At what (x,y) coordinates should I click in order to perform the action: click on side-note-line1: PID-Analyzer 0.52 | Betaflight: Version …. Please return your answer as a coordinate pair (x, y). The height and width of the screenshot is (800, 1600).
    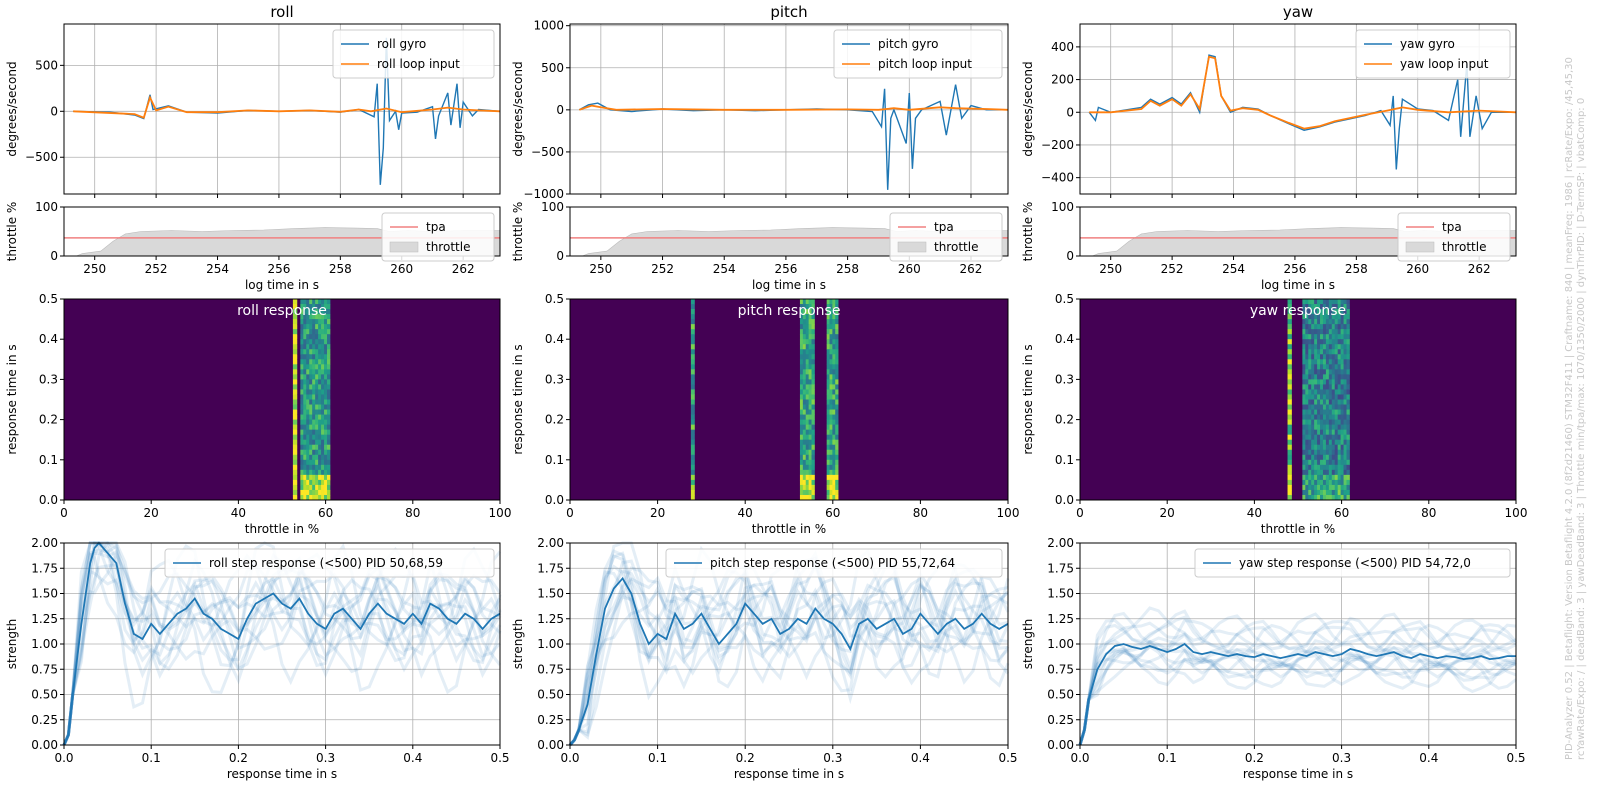
    Looking at the image, I should click on (1569, 408).